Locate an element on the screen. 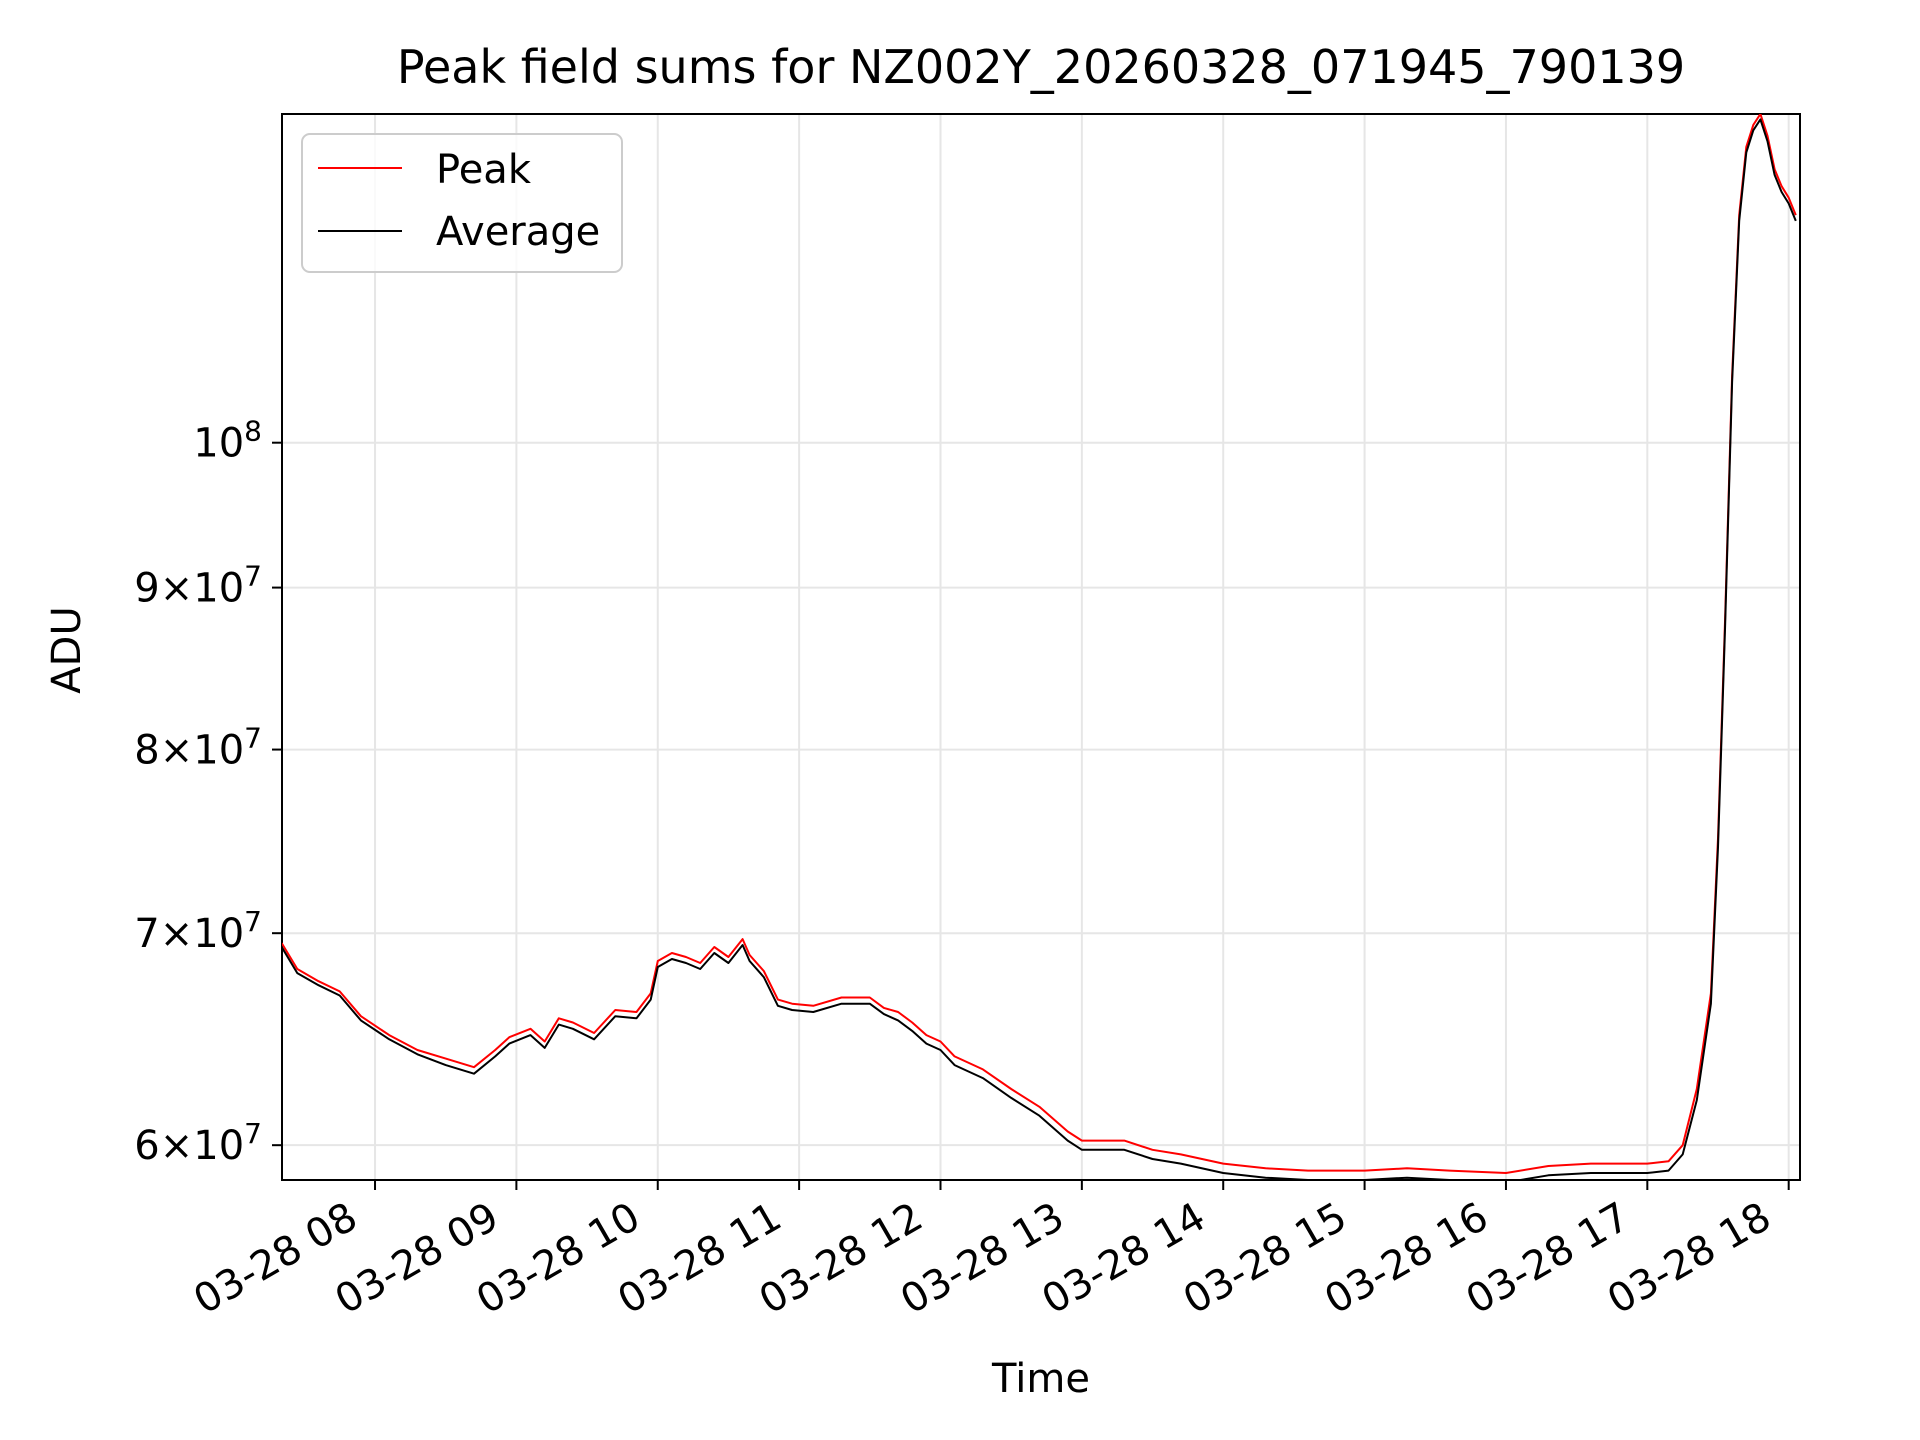 This screenshot has height=1440, width=1920. y-tick-label: 7×107 is located at coordinates (198, 931).